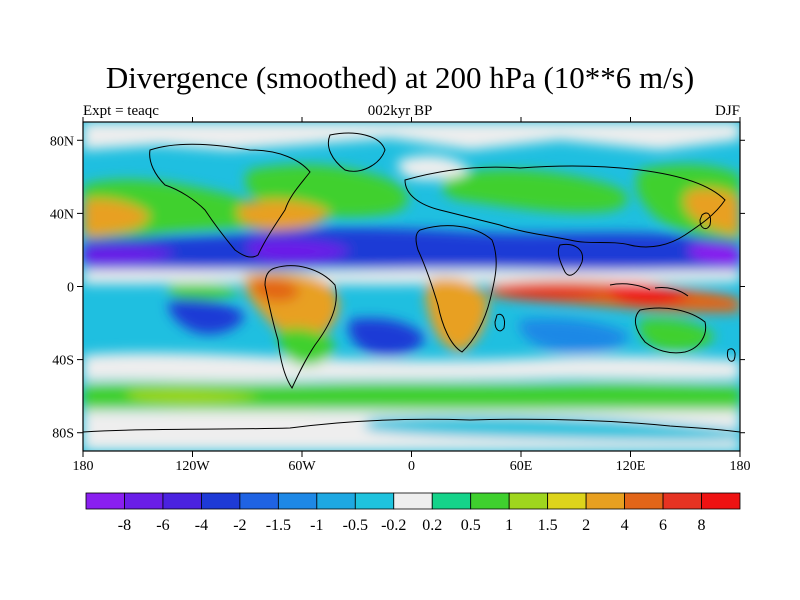 This screenshot has height=600, width=800. Describe the element at coordinates (116, 217) in the screenshot. I see `field-north-pacific-jet-west` at that location.